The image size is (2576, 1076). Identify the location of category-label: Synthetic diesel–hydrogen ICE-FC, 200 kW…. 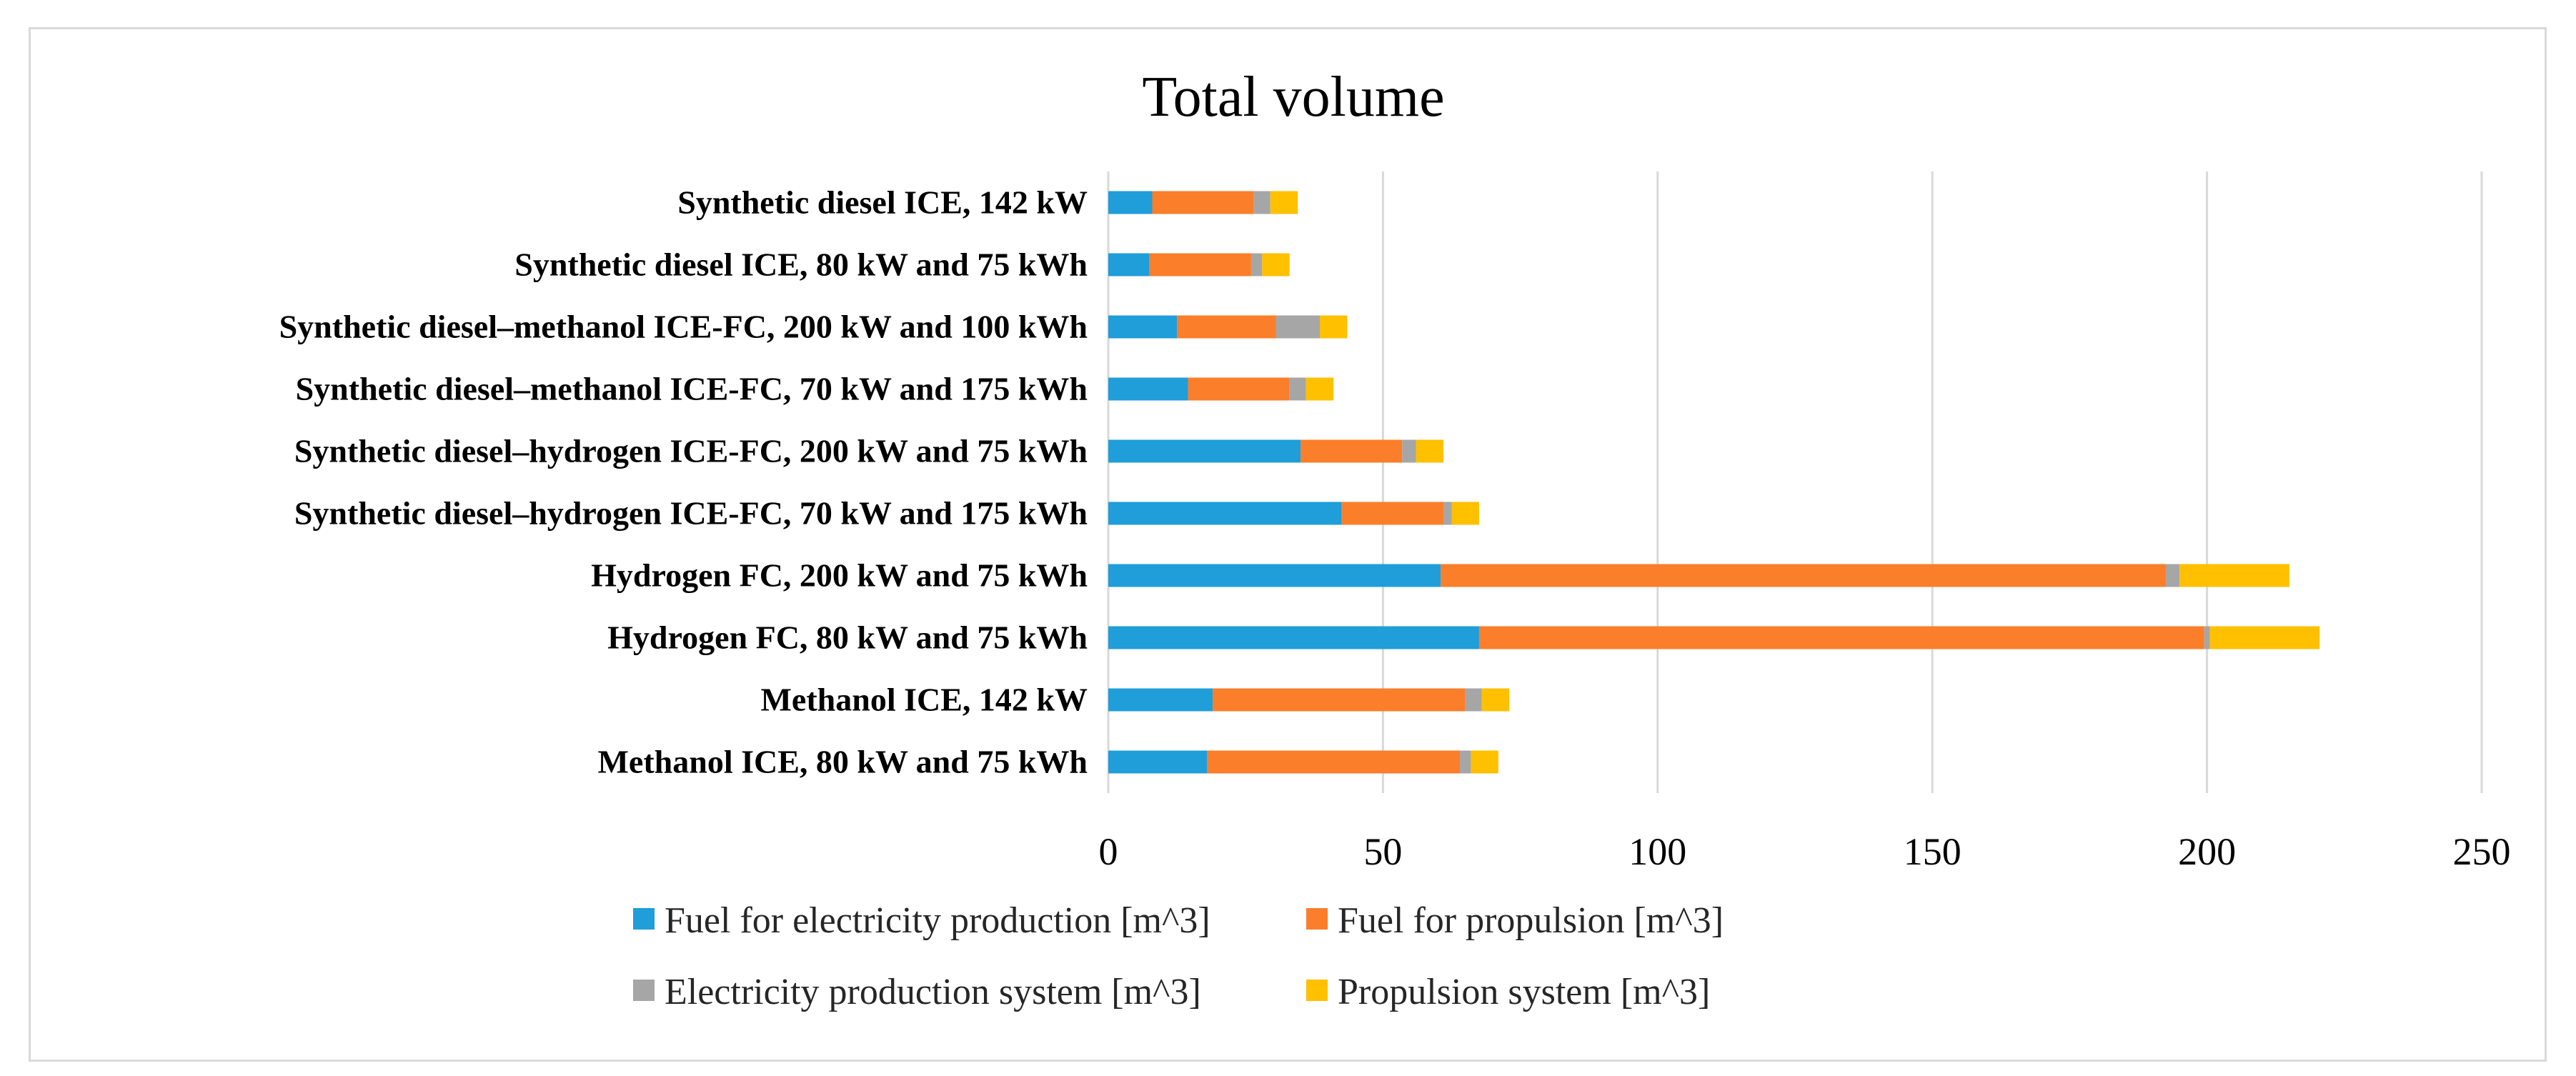
(691, 451).